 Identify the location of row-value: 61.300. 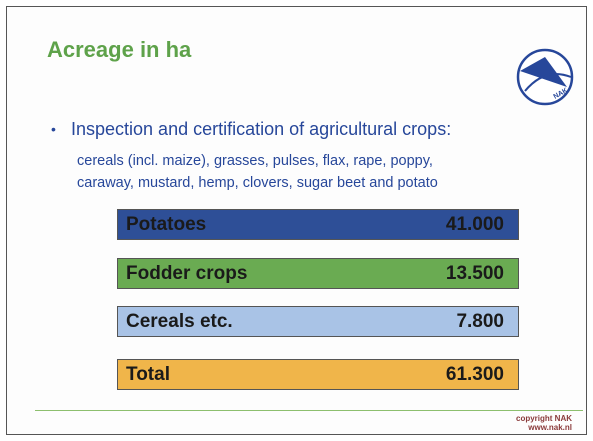
(474, 374).